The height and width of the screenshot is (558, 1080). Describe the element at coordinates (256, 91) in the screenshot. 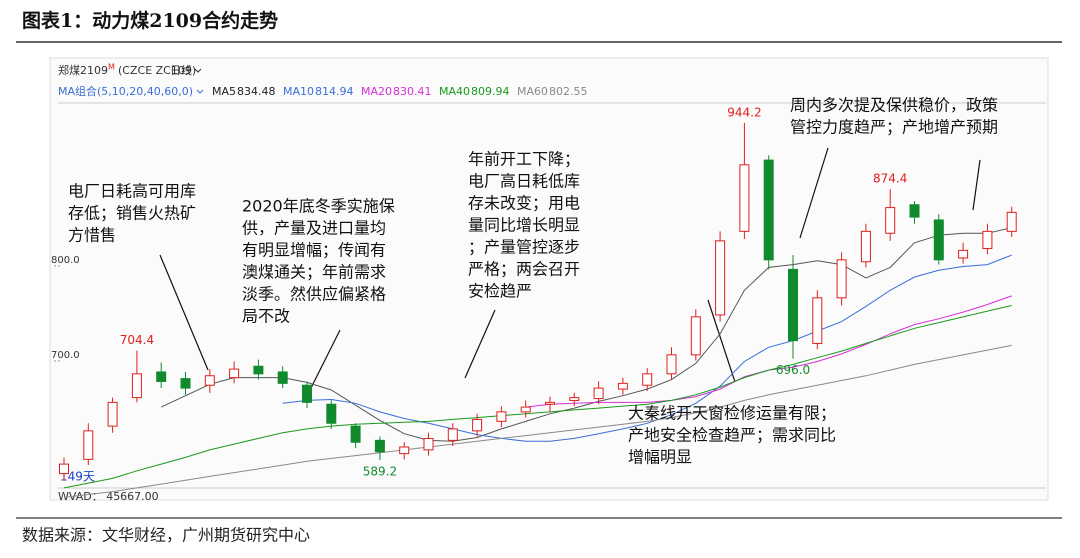

I see `legend-value: 834.48` at that location.